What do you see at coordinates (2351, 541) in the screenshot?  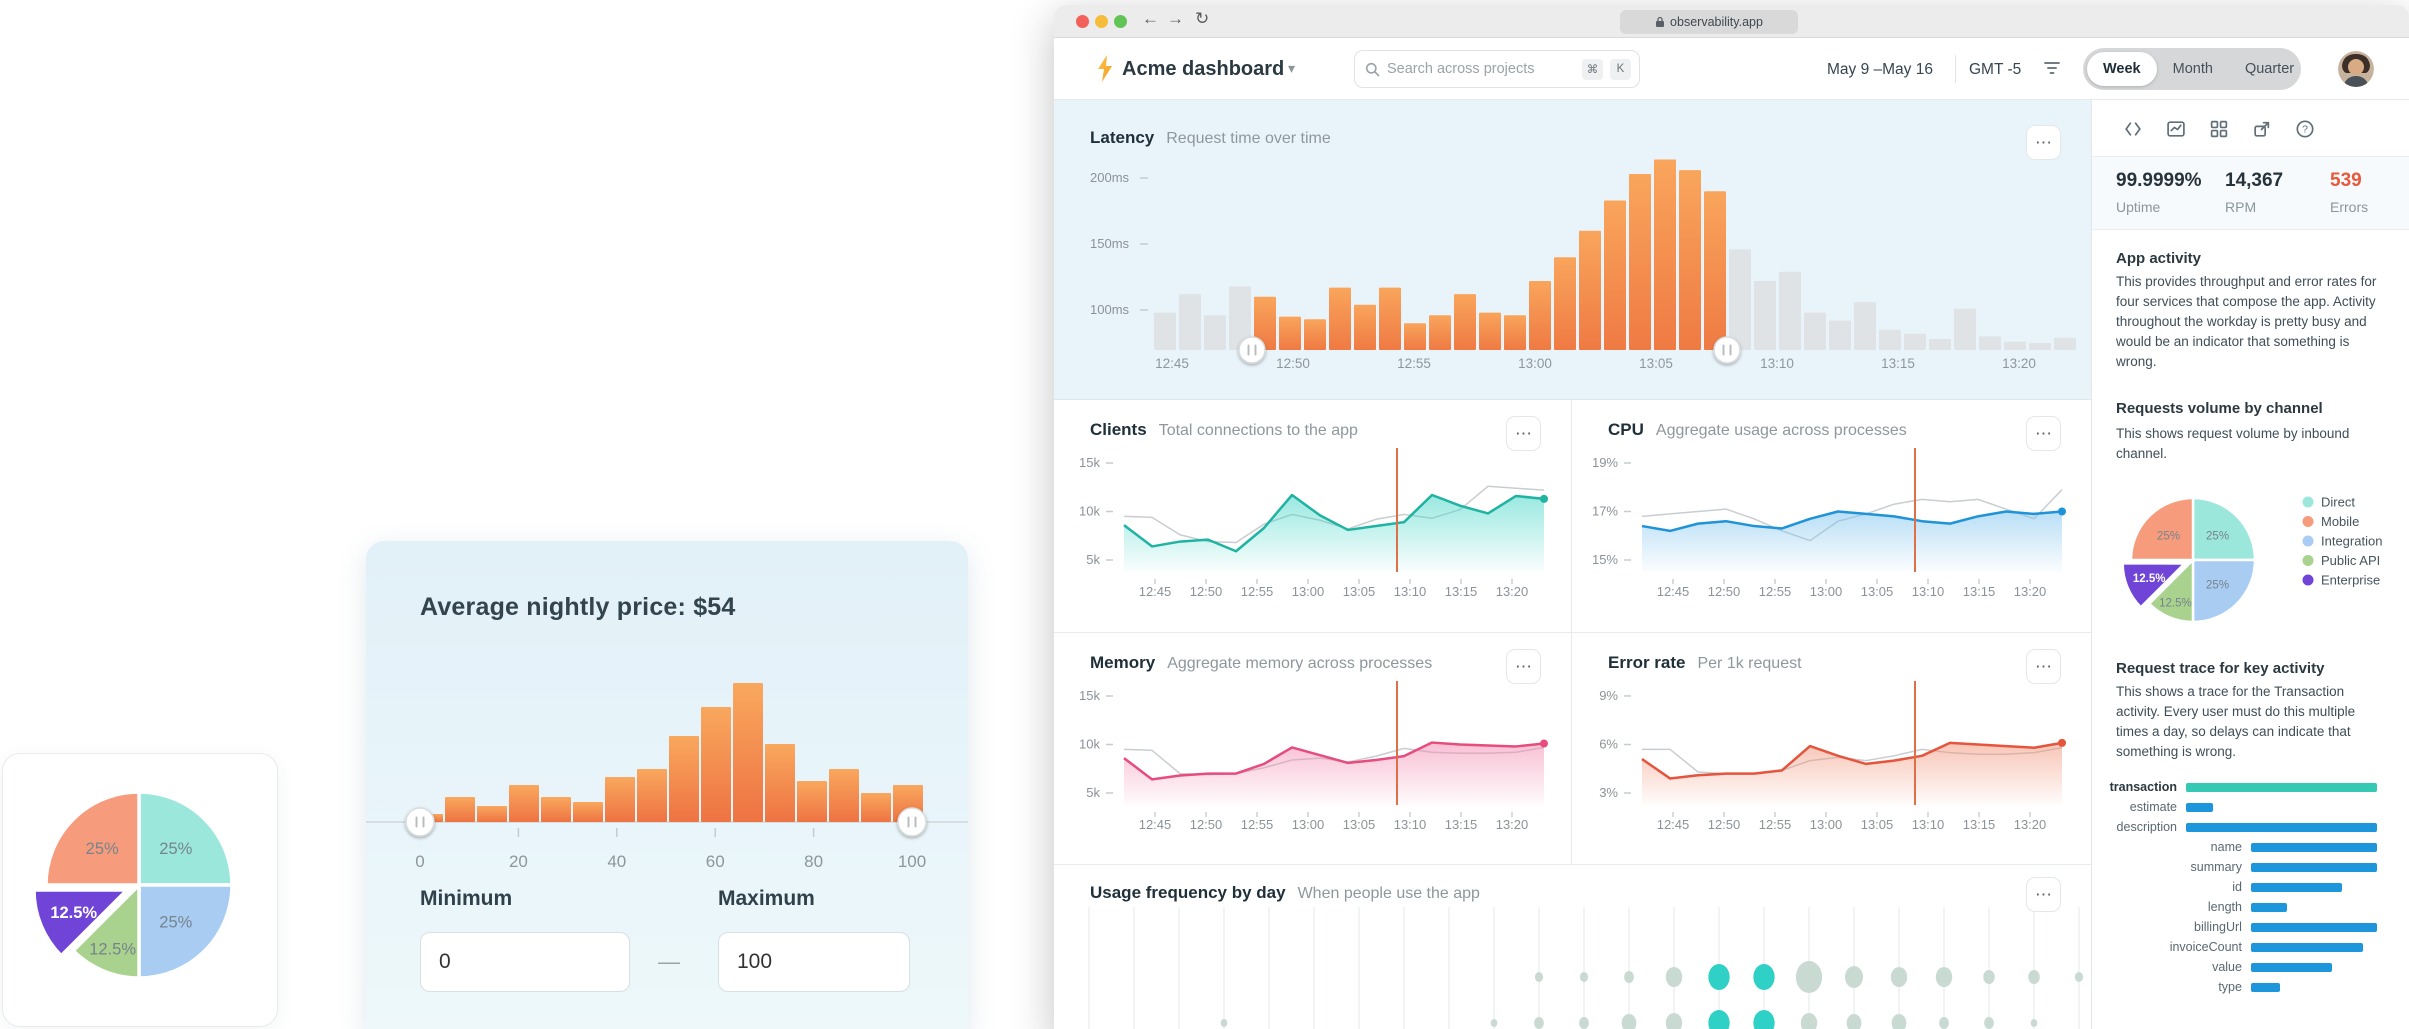 I see `svg-text: Integration` at bounding box center [2351, 541].